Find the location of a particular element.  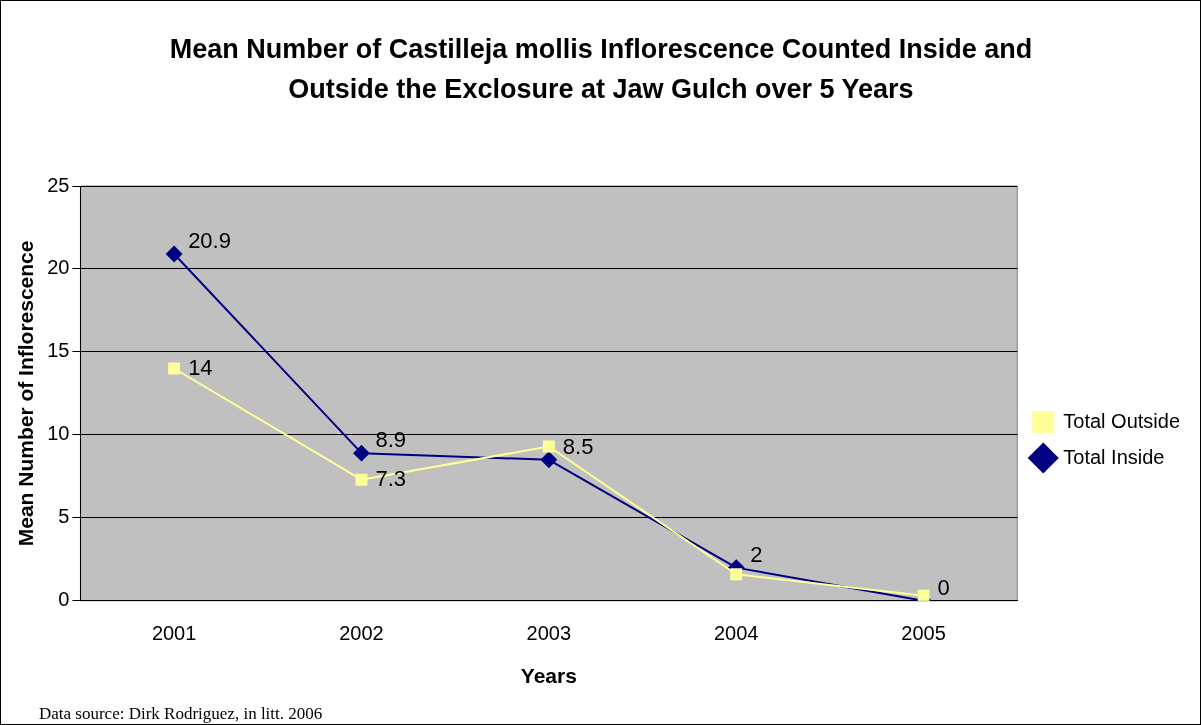

y-axis-title: Mean Number of Inflorescence is located at coordinates (26, 393).